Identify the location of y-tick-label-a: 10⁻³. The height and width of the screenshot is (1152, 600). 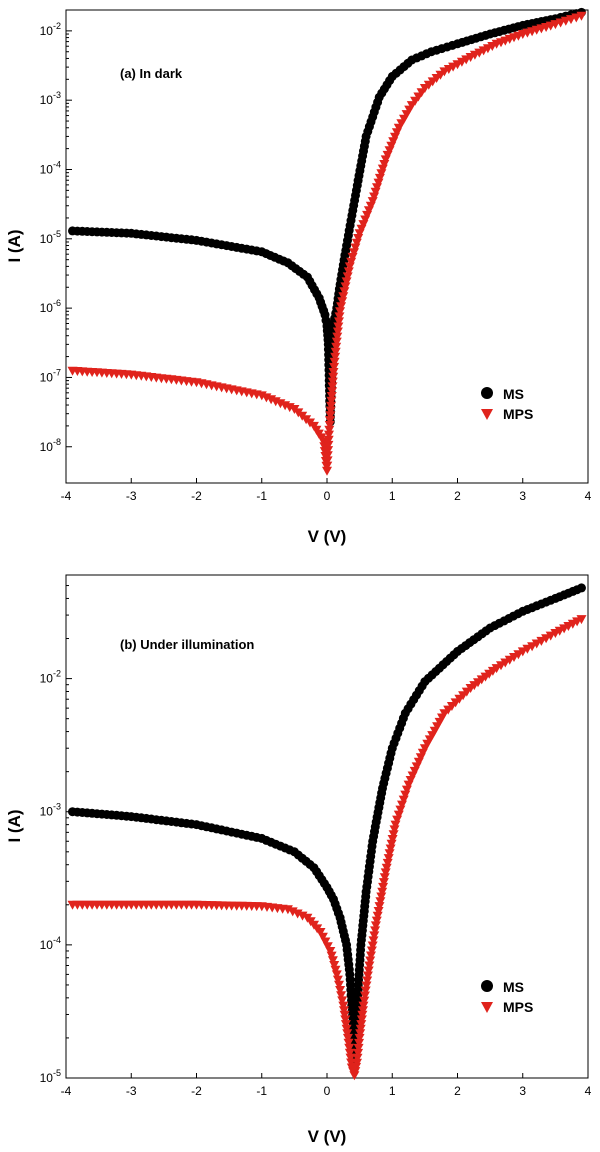
(50, 98).